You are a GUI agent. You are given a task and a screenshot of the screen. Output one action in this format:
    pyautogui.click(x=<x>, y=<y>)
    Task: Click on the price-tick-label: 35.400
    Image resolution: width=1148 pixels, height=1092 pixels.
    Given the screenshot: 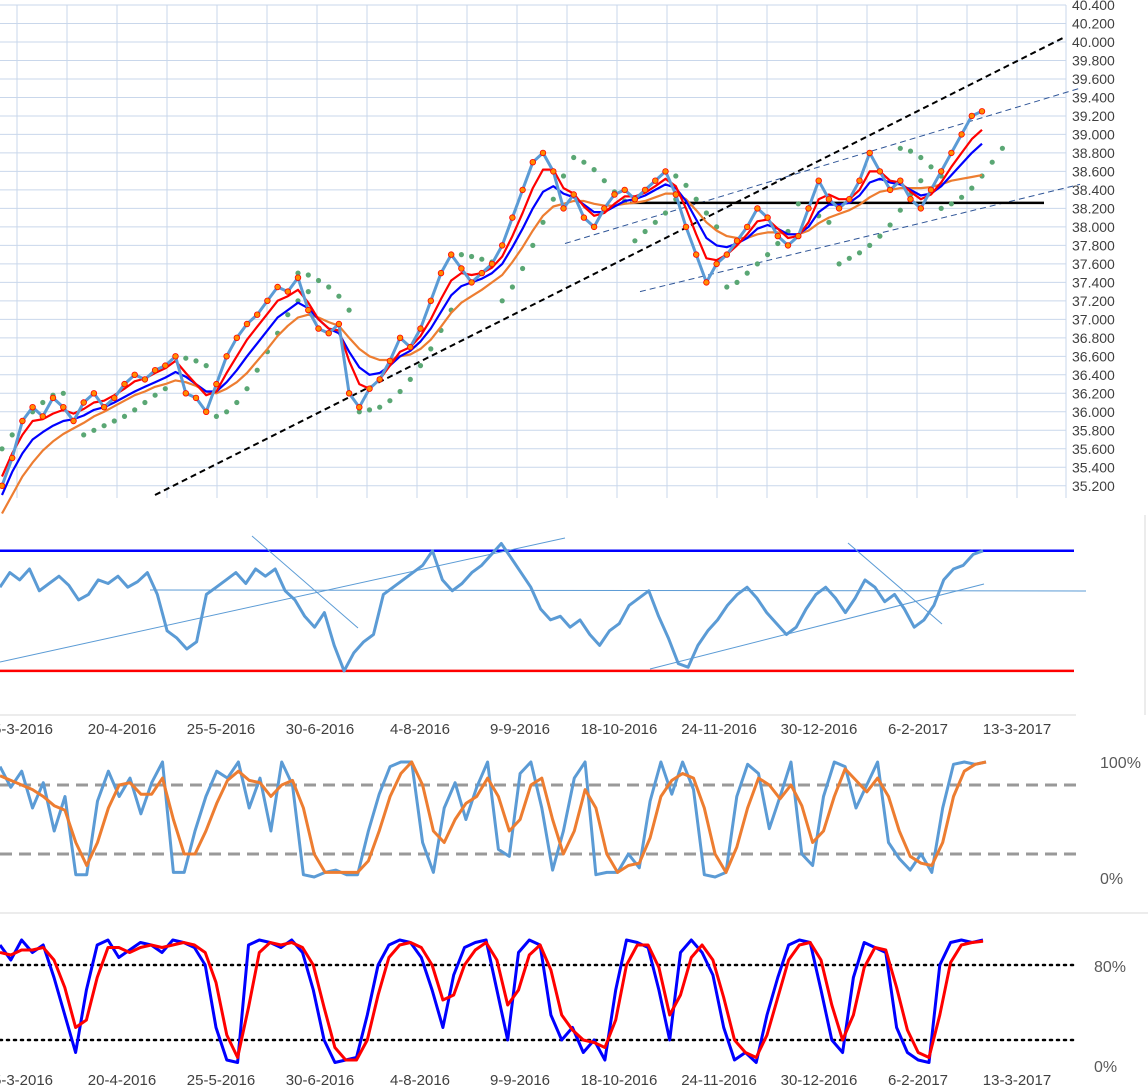 What is the action you would take?
    pyautogui.click(x=1093, y=467)
    